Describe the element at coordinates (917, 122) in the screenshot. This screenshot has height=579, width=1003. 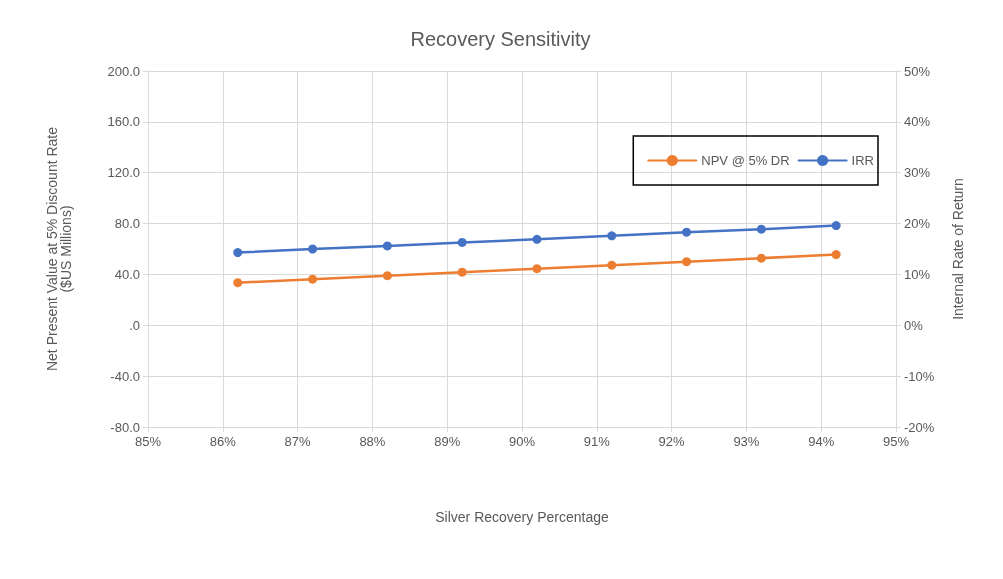
I see `y2-tick-label: 40%` at that location.